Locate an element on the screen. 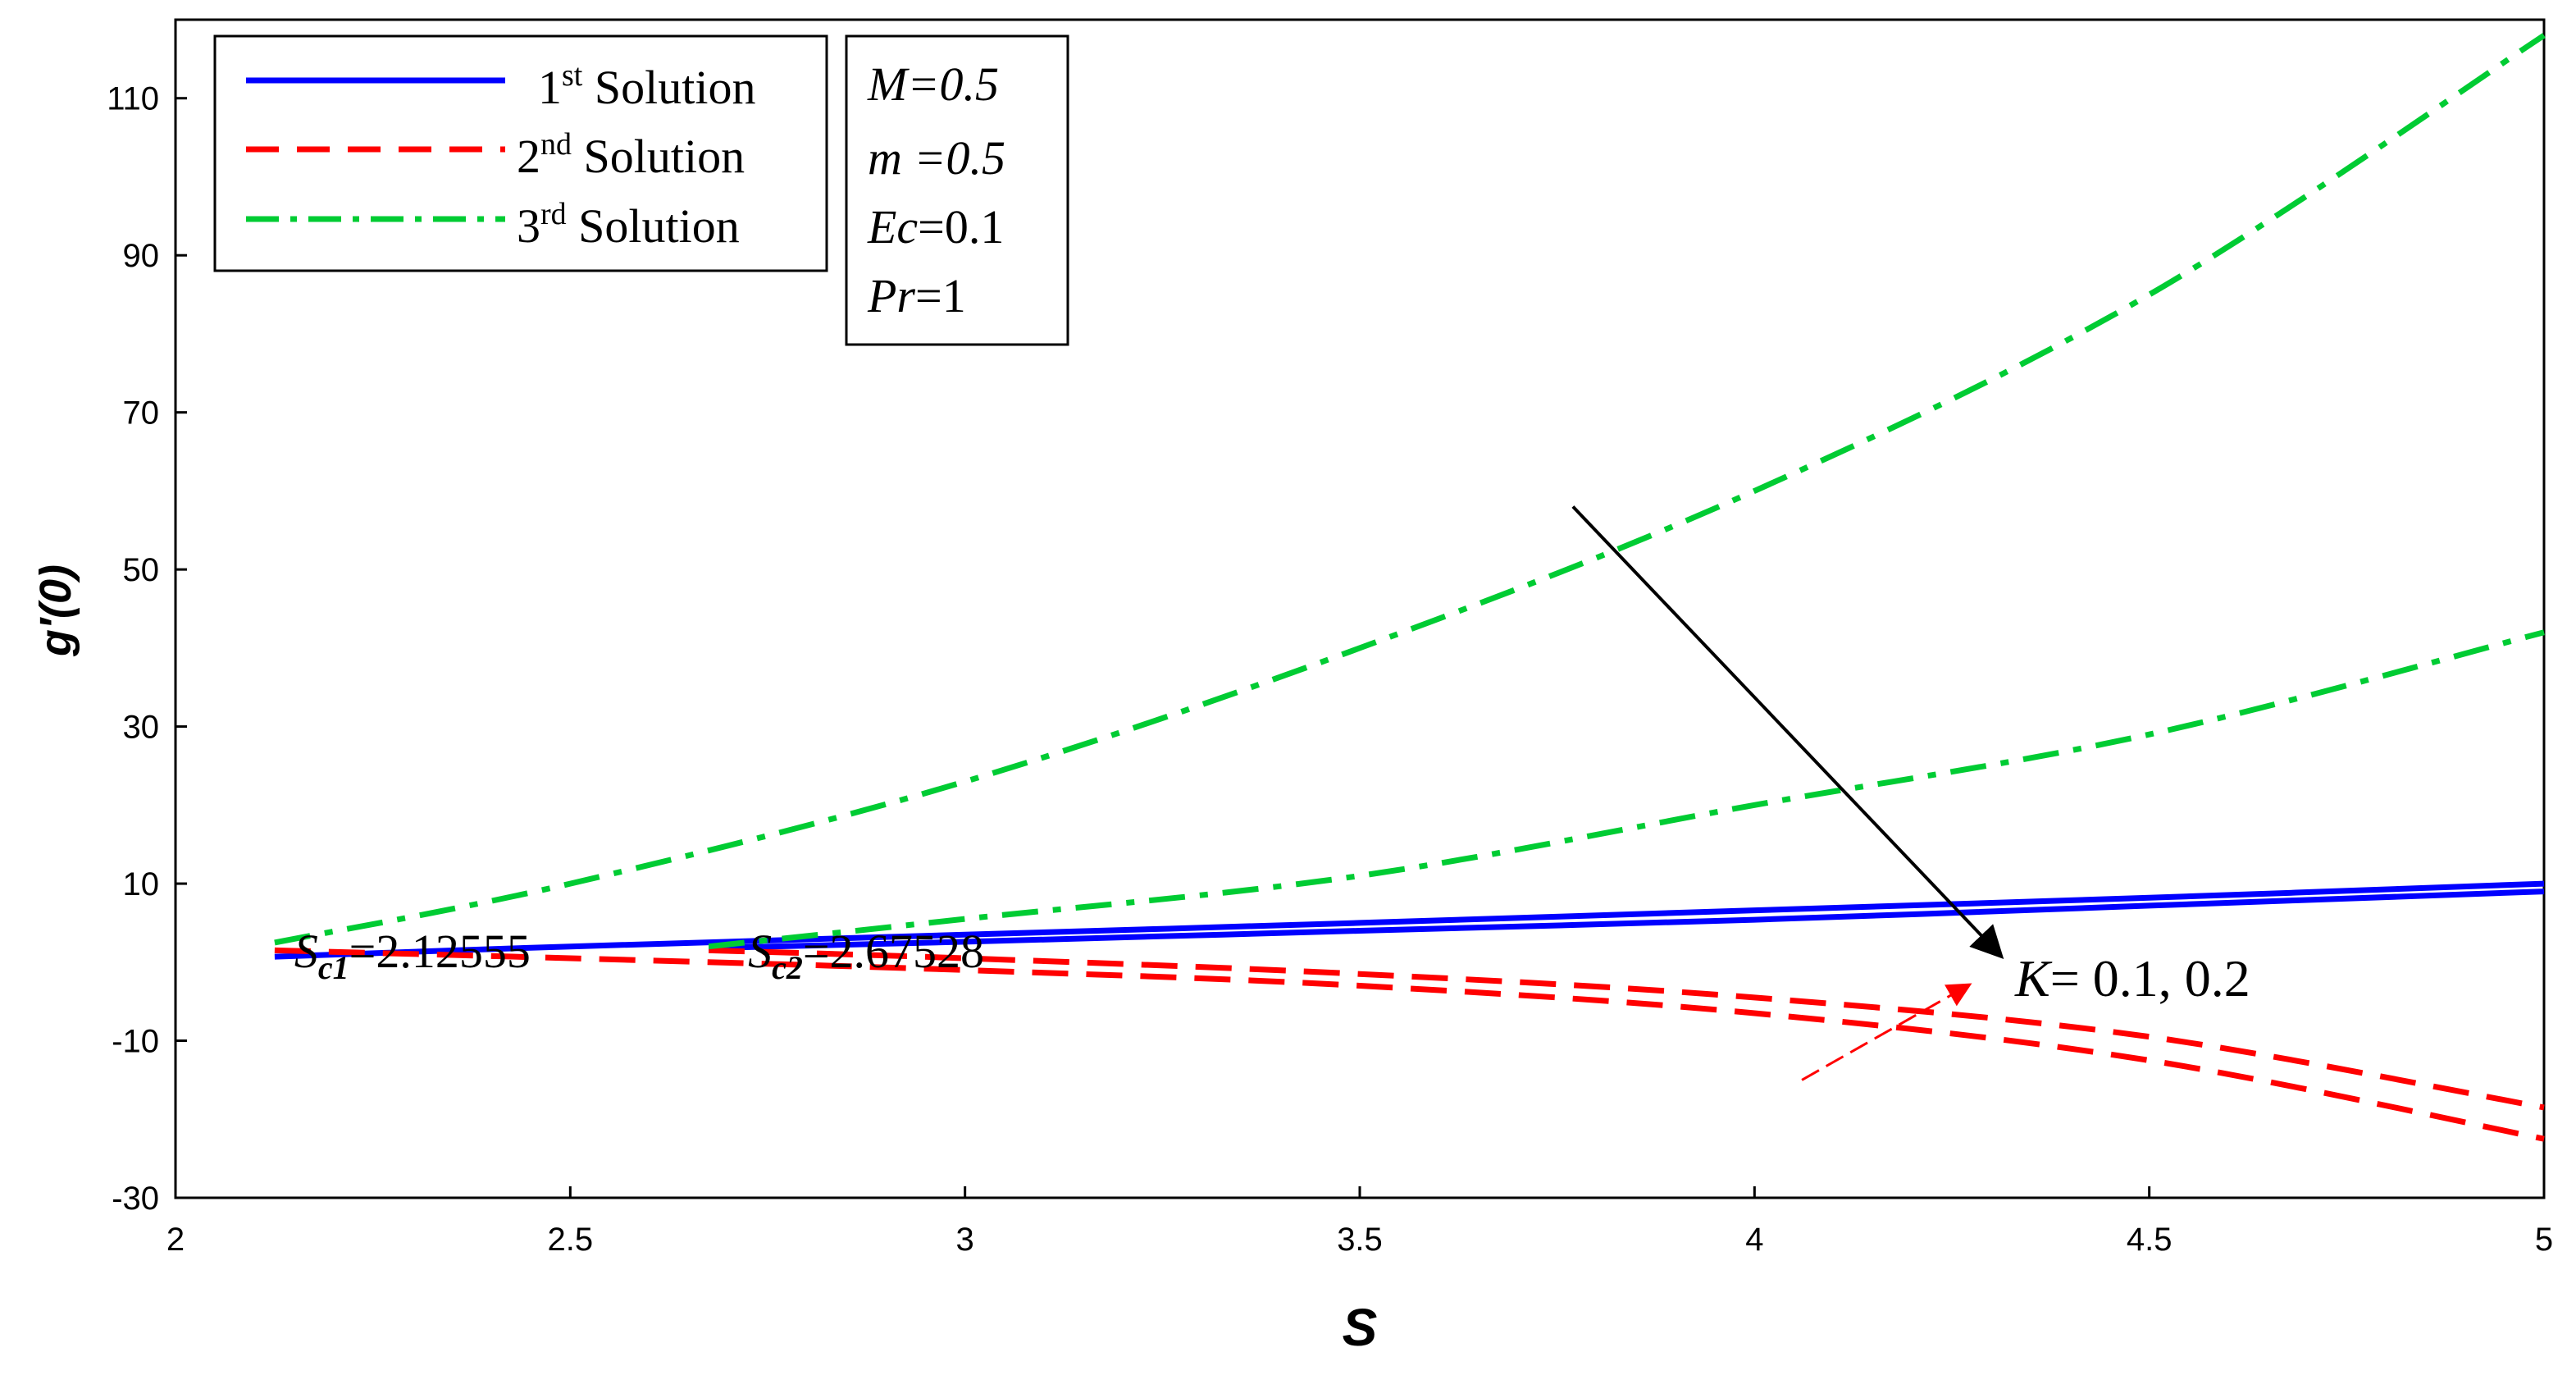 The width and height of the screenshot is (2576, 1375). y-tick-label: 90 is located at coordinates (141, 256).